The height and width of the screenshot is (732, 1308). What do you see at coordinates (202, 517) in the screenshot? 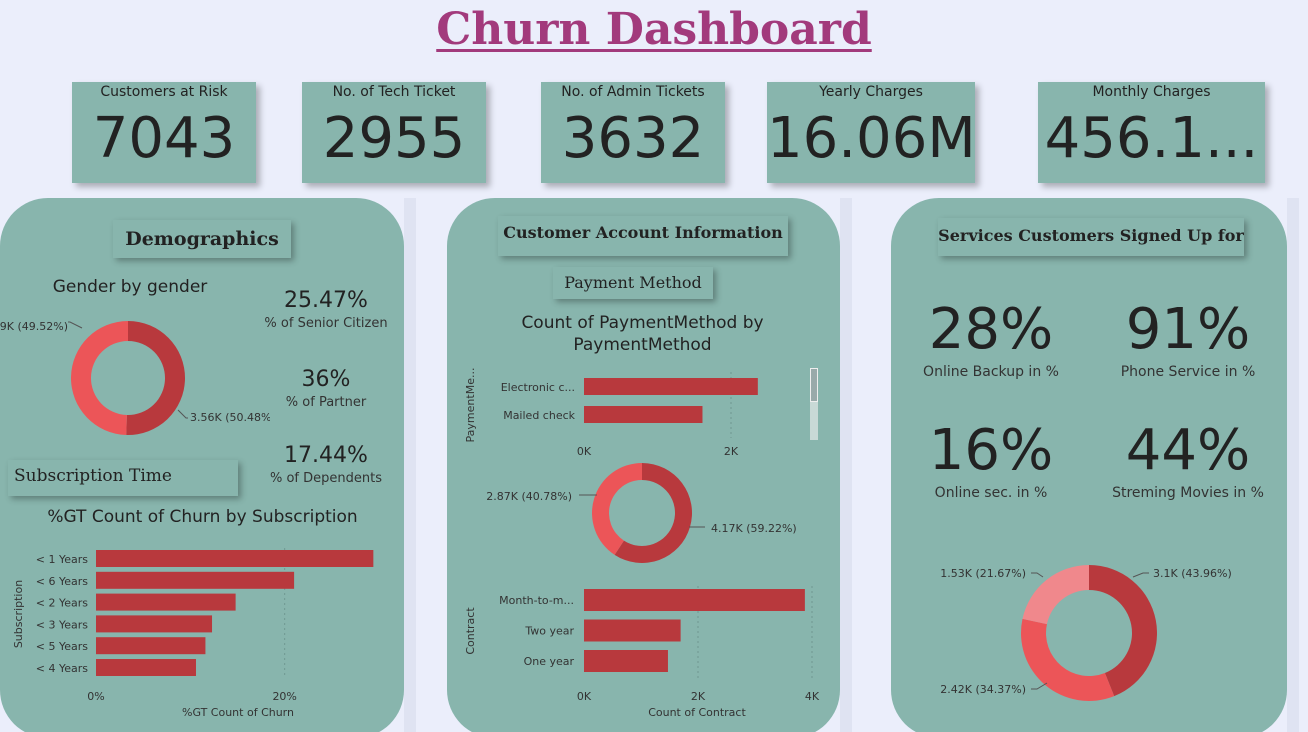
I see `subscription-chart-title: %GT Count of Churn by Subscription` at bounding box center [202, 517].